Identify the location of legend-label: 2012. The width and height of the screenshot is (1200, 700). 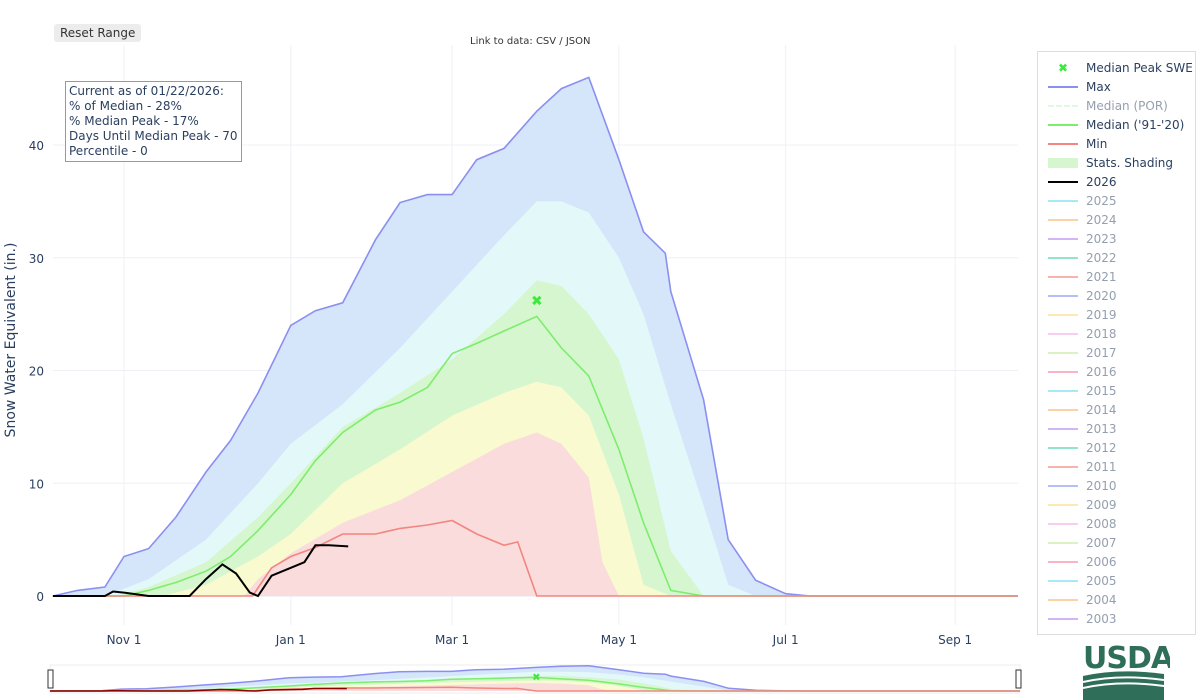
(1101, 447).